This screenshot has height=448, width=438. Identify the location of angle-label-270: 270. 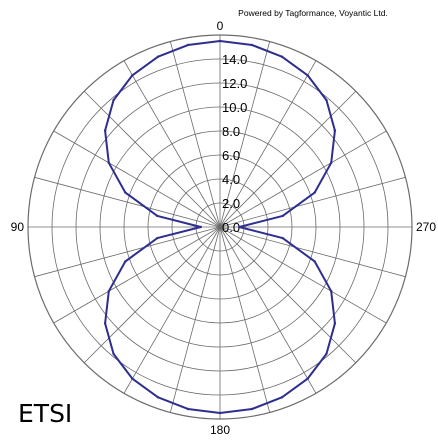
(426, 227).